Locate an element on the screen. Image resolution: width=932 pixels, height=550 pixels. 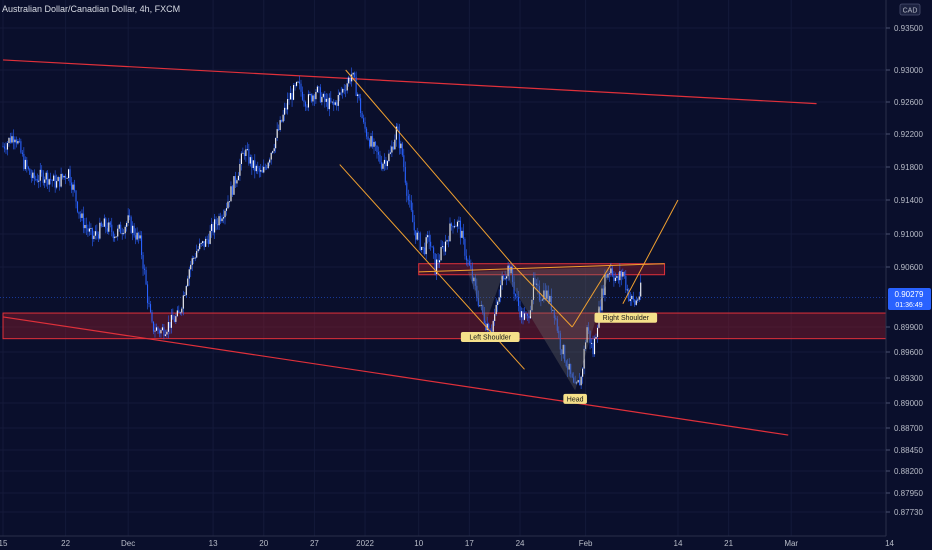
x-tick-label-7: 10 is located at coordinates (418, 543).